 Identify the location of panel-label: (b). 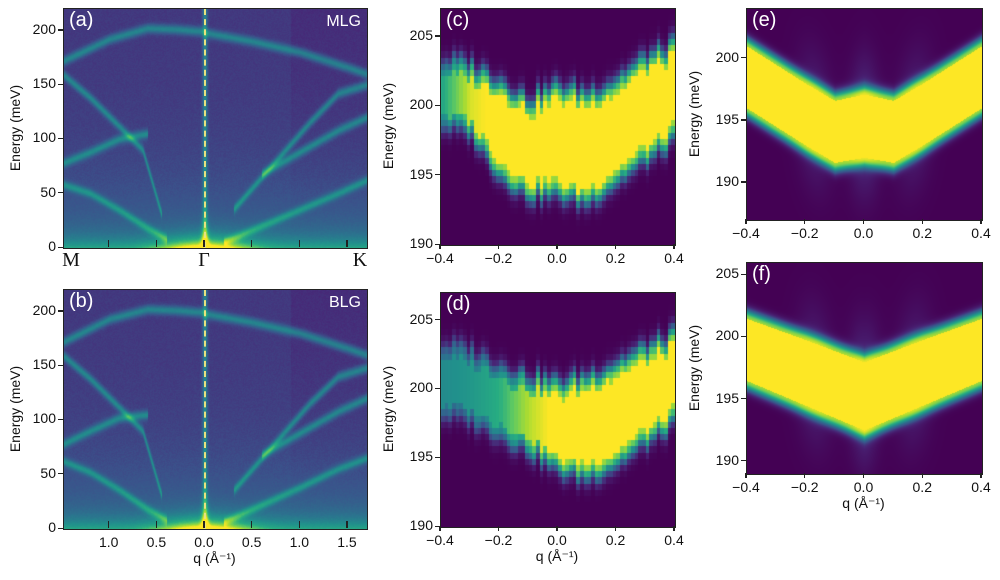
(81, 301).